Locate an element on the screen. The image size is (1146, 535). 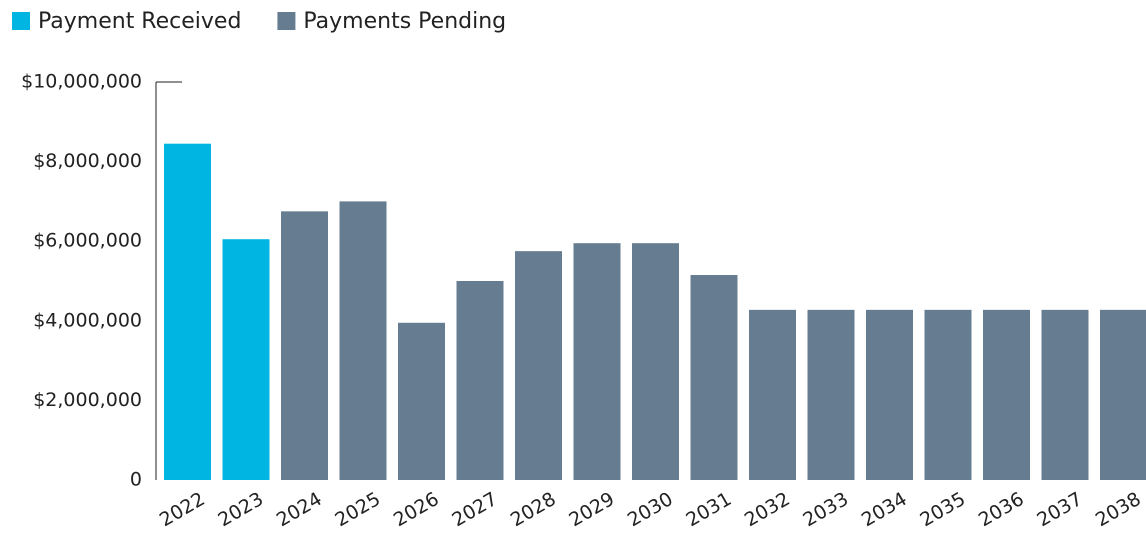
y-tick-label: $10,000,000 is located at coordinates (81, 82).